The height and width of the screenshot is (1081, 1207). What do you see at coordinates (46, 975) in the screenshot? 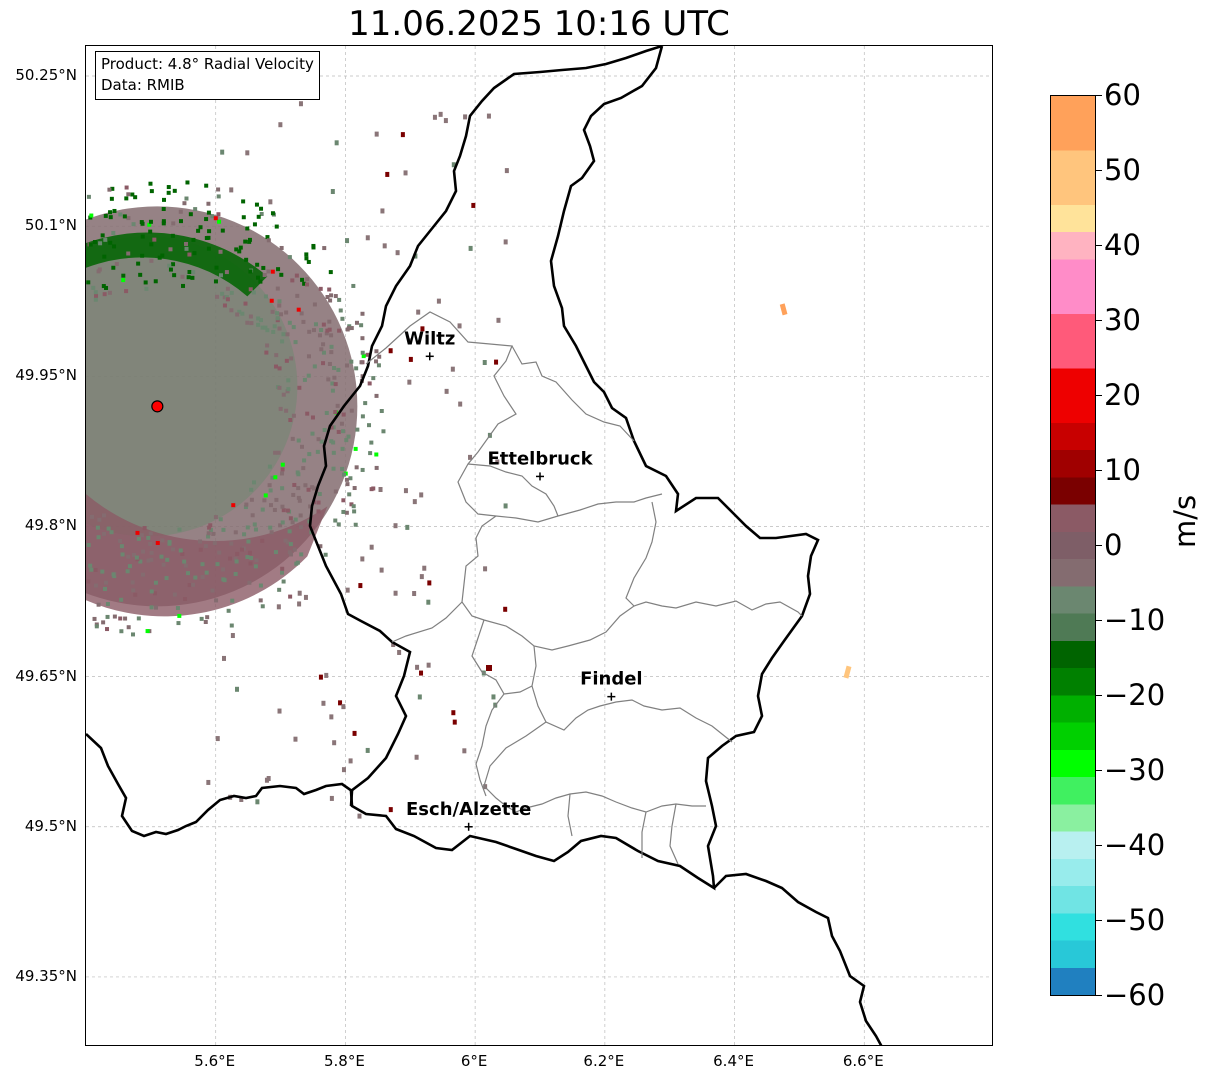
I see `lat-tick-label: 49.35°N` at bounding box center [46, 975].